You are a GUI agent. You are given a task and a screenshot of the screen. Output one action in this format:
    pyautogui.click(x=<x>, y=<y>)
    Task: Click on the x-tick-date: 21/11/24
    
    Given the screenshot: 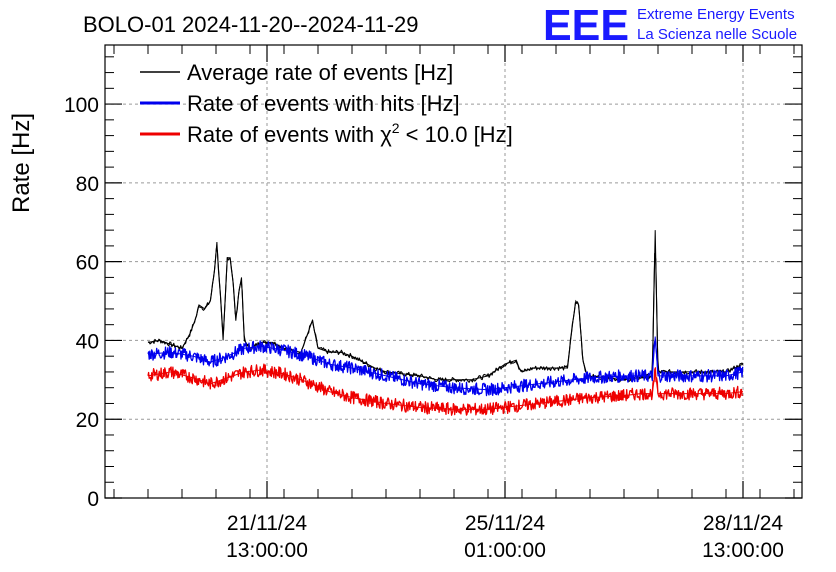 What is the action you would take?
    pyautogui.click(x=267, y=523)
    